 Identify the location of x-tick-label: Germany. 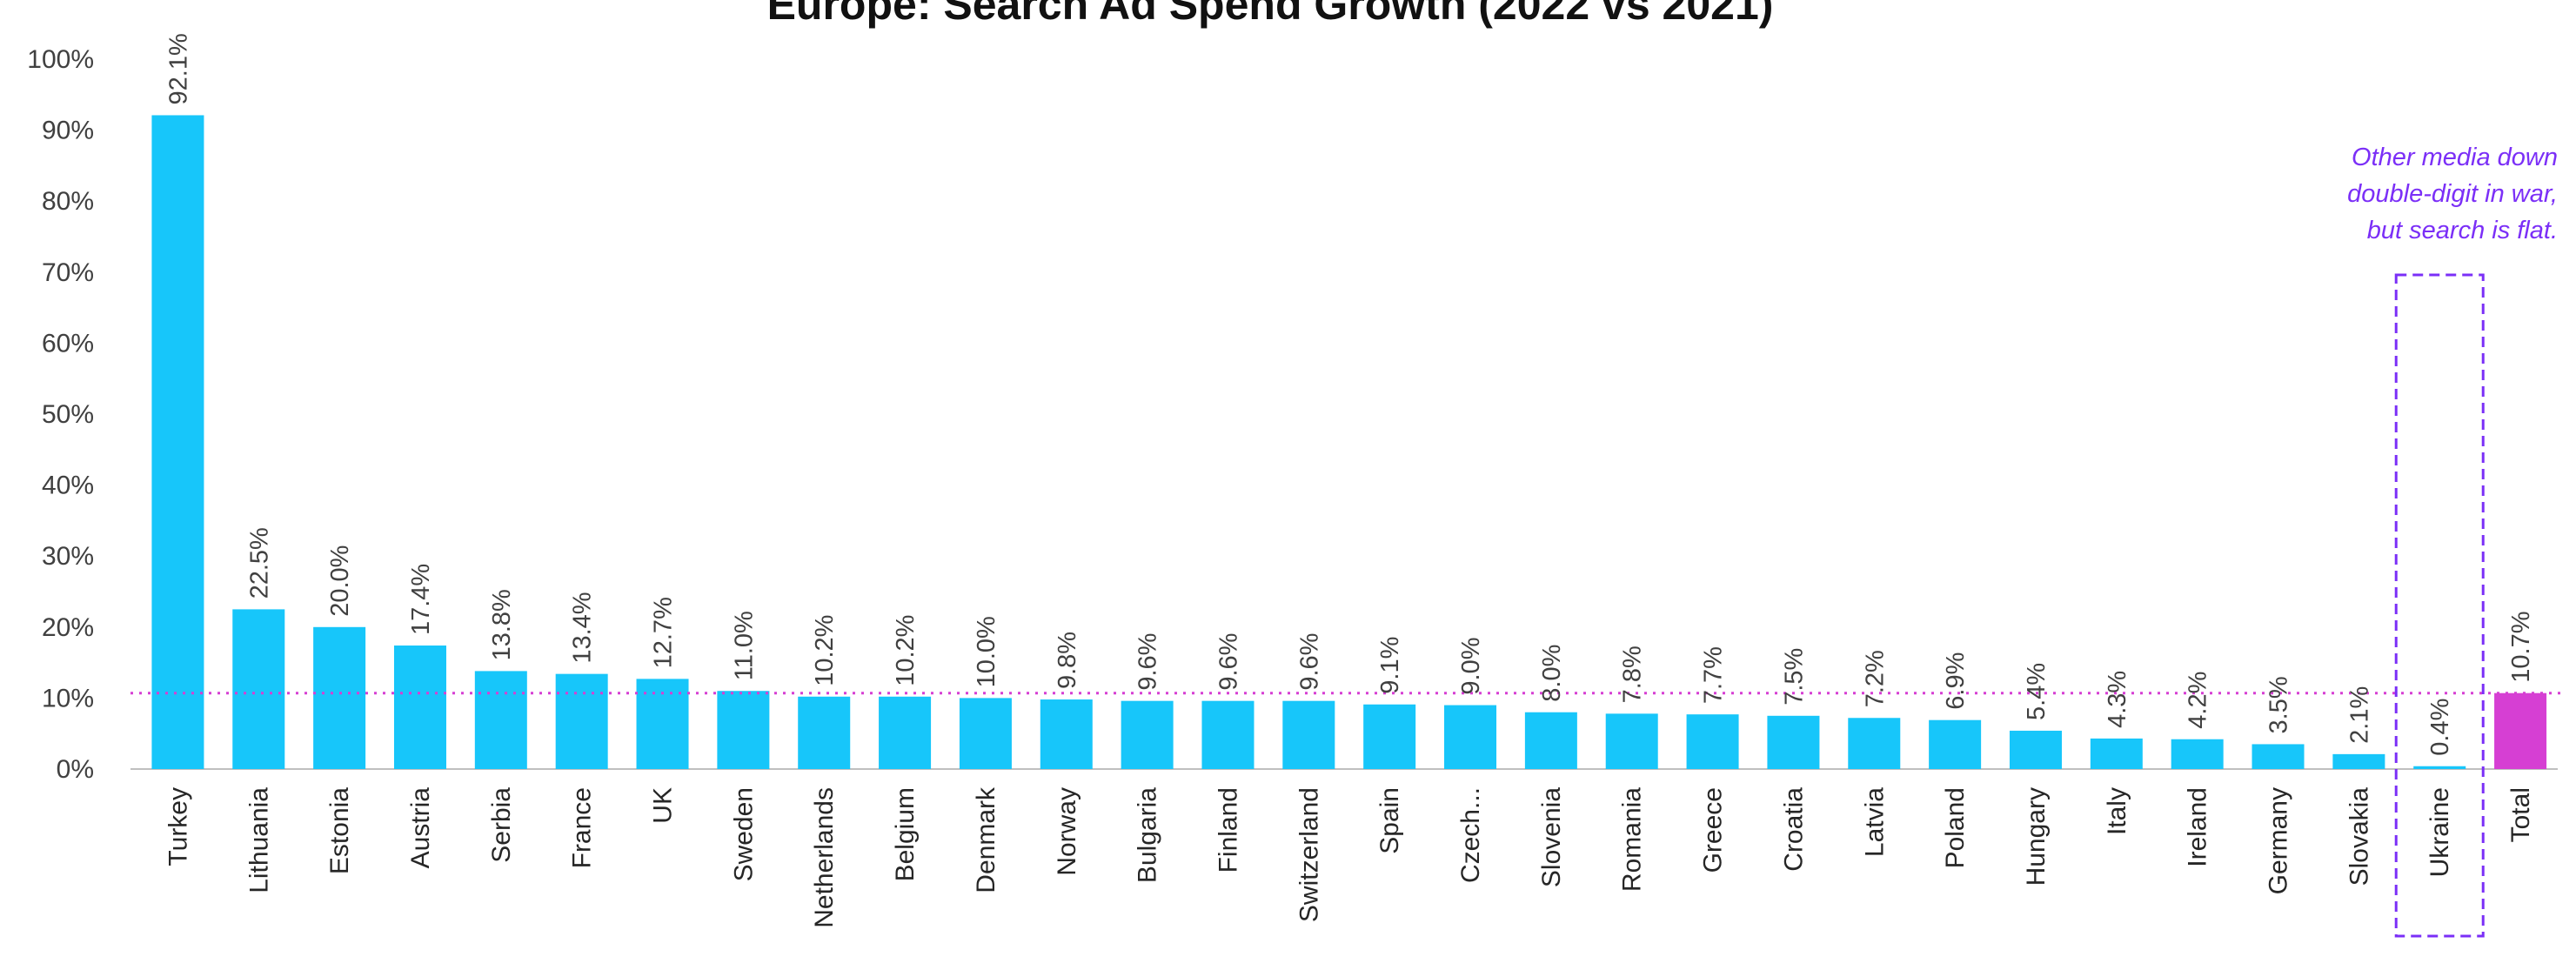
(2279, 840).